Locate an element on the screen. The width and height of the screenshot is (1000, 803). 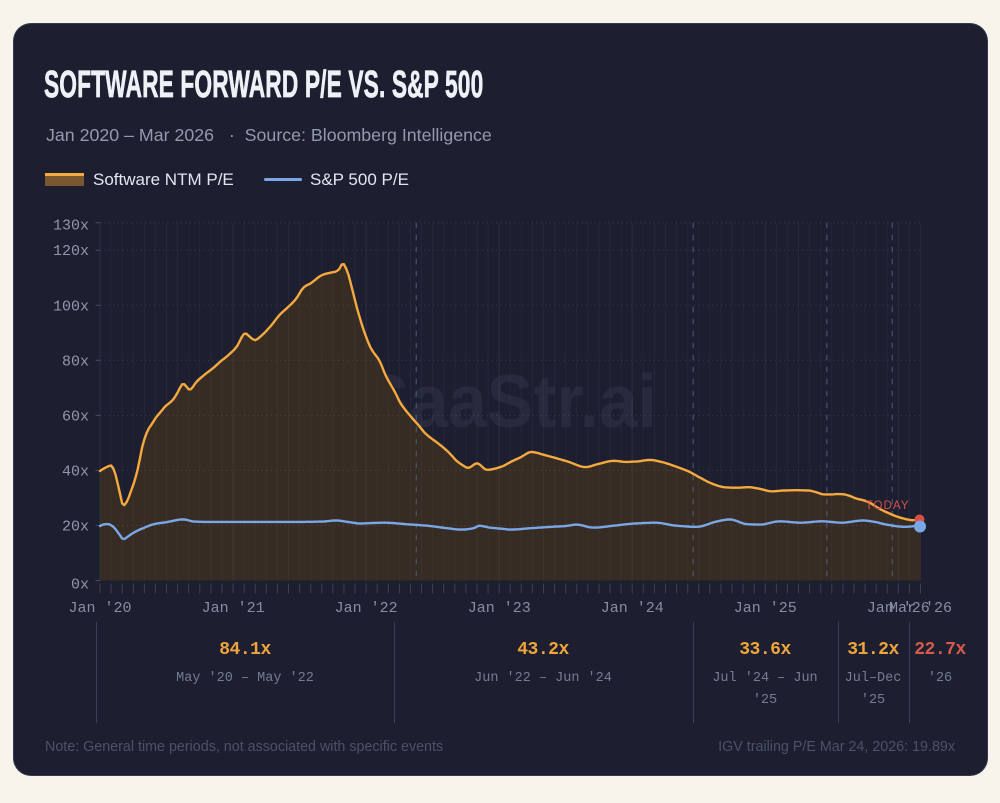
svg-text: 120x is located at coordinates (71, 251).